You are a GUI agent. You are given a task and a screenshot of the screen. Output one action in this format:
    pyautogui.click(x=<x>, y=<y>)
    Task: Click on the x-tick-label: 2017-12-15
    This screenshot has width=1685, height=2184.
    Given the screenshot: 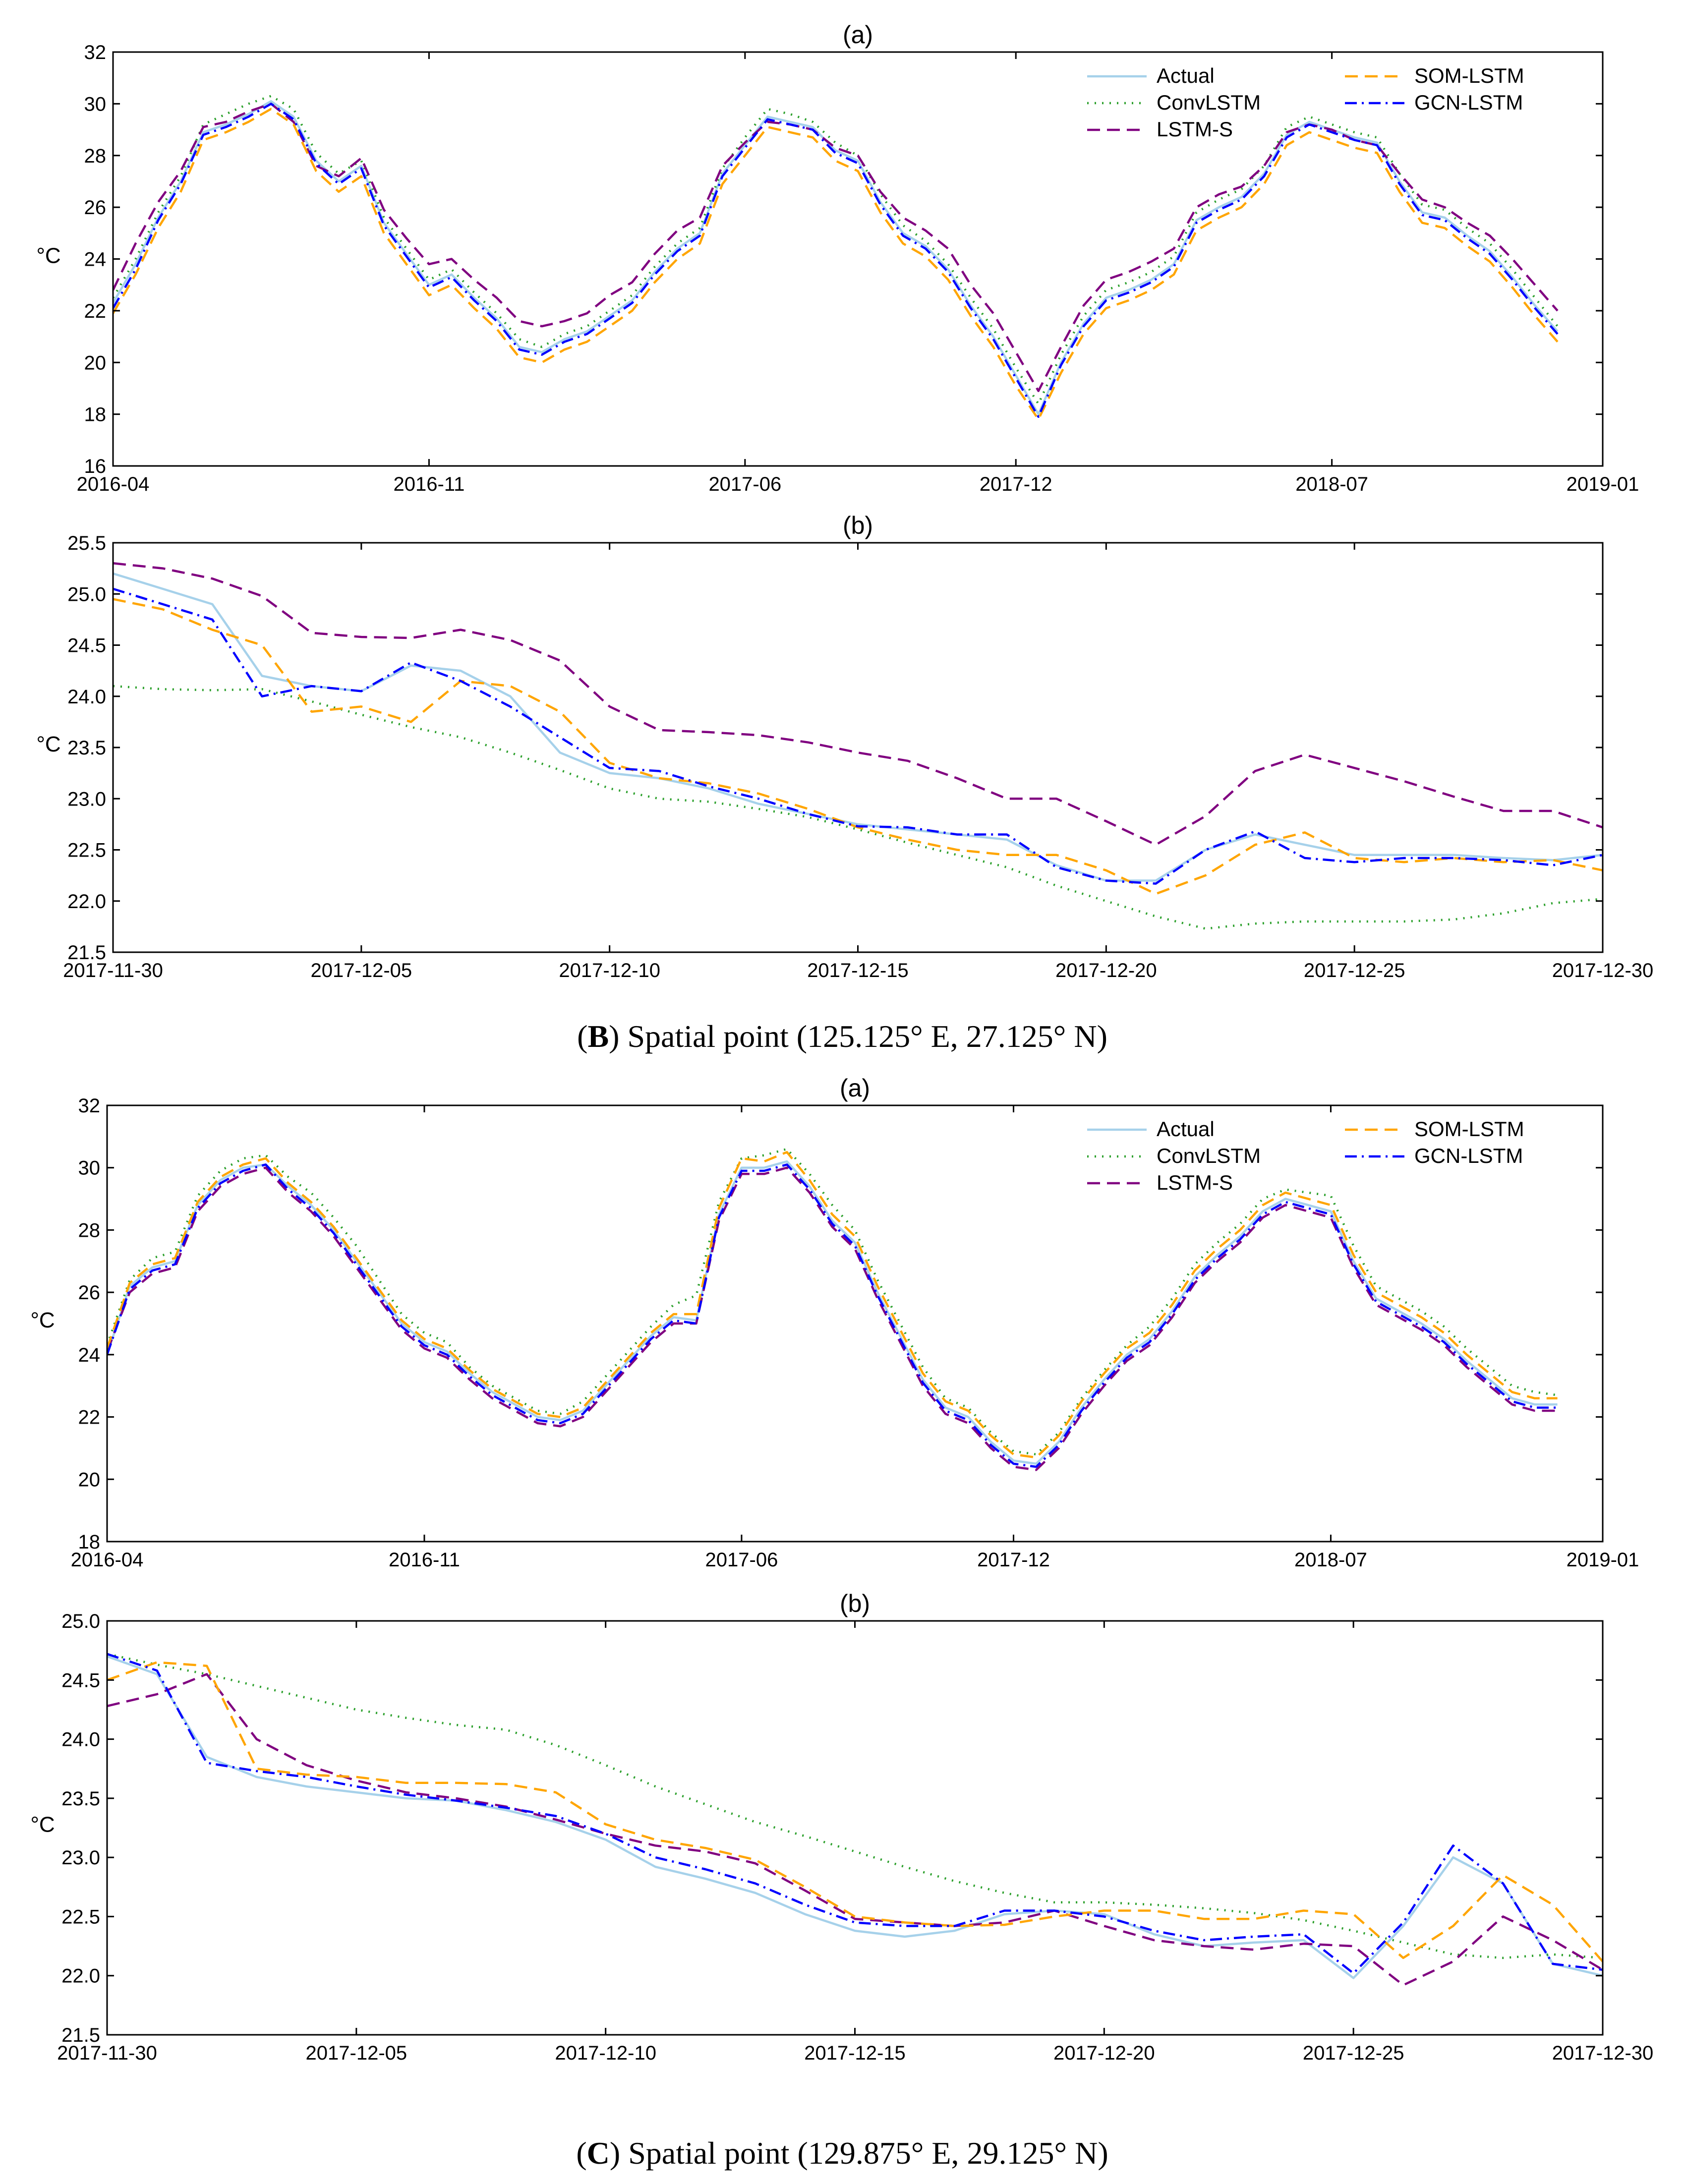 What is the action you would take?
    pyautogui.click(x=858, y=970)
    